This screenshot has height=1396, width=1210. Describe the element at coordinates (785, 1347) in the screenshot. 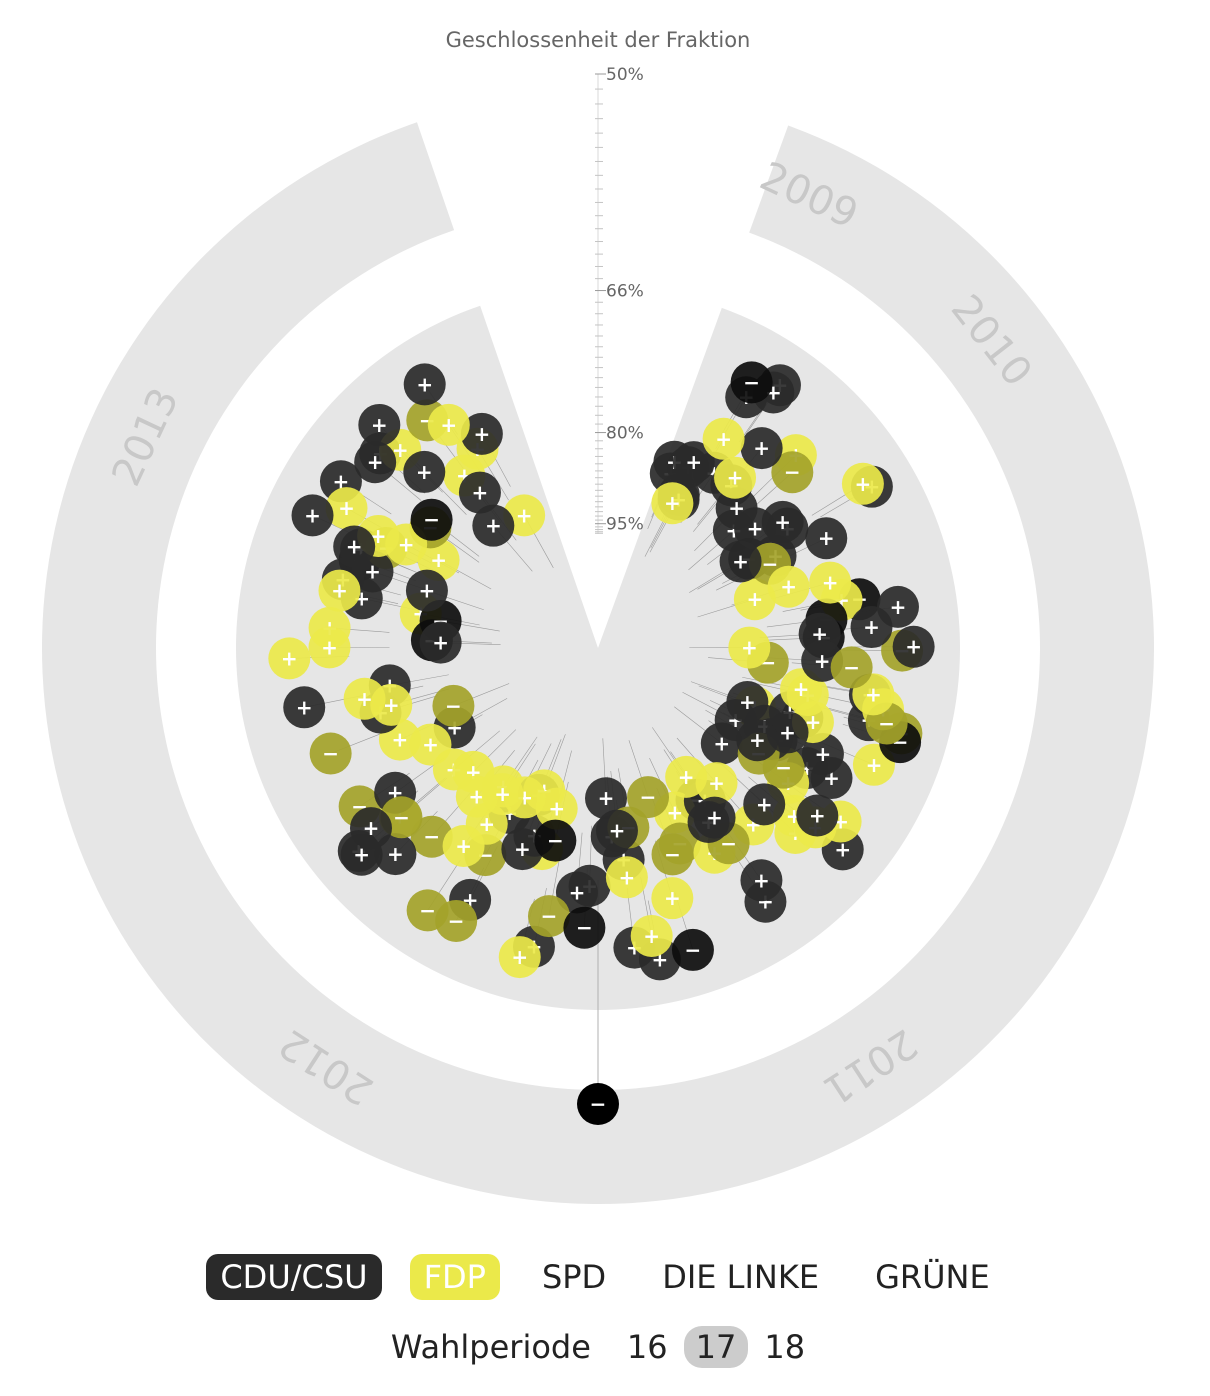

I see `period-button-18: 18` at that location.